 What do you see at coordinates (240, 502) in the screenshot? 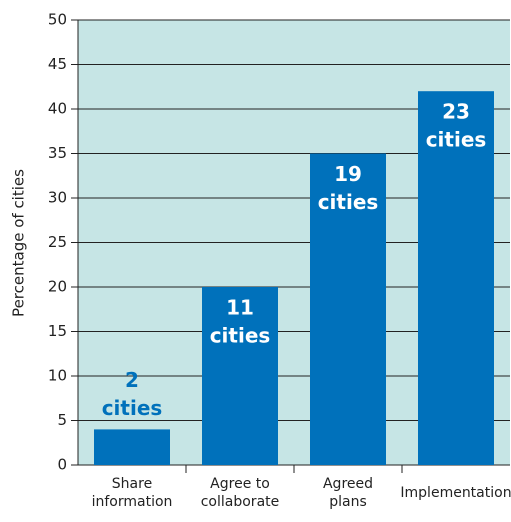
I see `x-tick-label: collaborate` at bounding box center [240, 502].